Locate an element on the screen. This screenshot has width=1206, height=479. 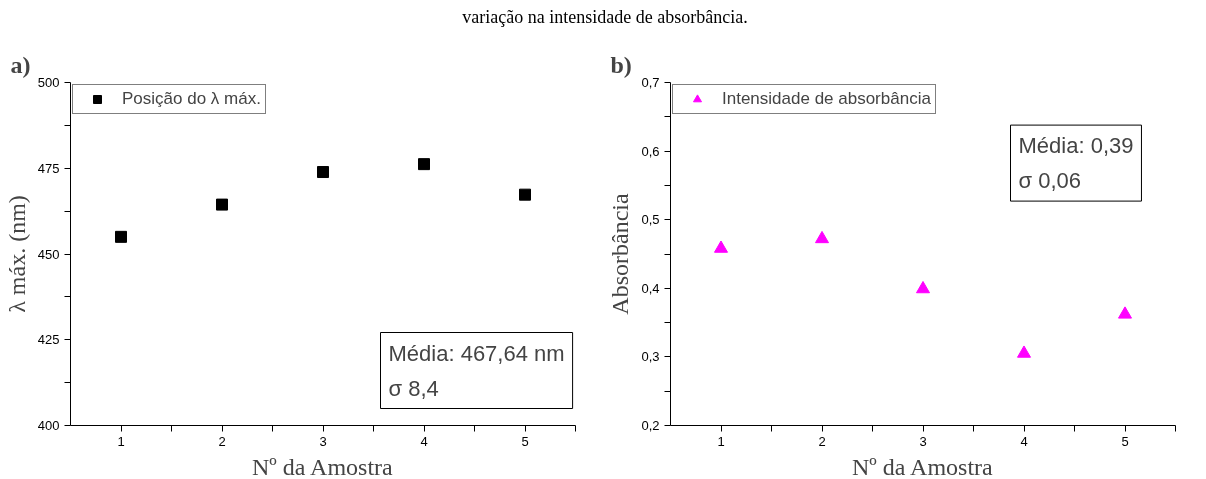
annotation: Média: 467,64 nm σ 8,4 is located at coordinates (476, 370).